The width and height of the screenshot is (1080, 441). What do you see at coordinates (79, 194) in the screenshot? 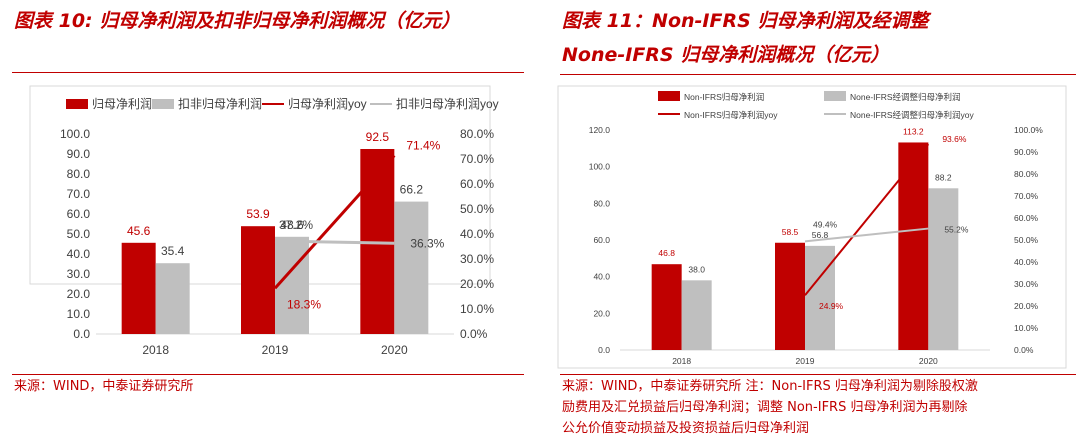
I see `y-left-tick-label: 70.0` at bounding box center [79, 194].